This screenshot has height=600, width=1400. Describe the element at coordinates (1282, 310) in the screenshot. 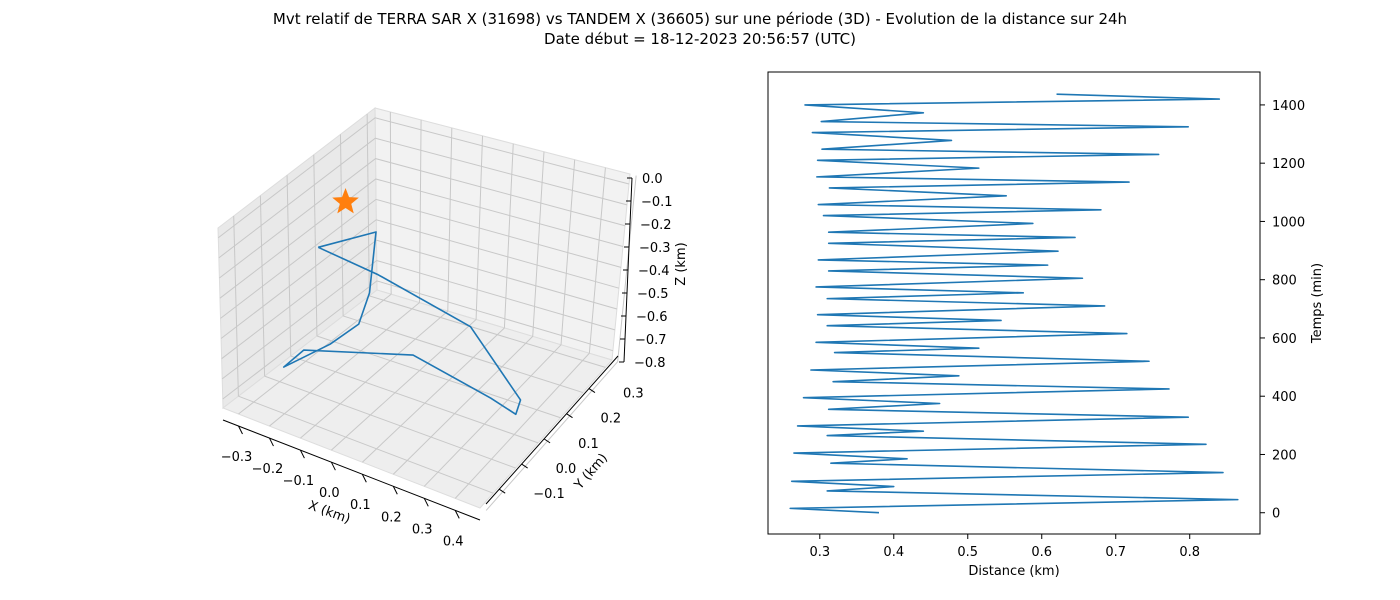

I see `y-axis-ticks-2d: 0 200 400 600 800 1000 1200 1400` at that location.